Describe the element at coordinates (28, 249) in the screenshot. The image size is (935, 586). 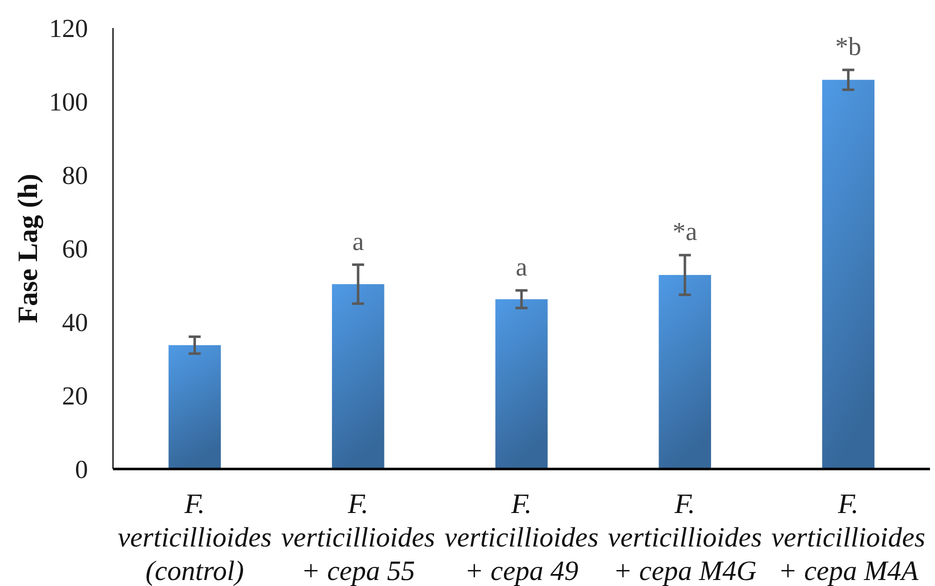
I see `y-axis-title: Fase Lag (h)` at that location.